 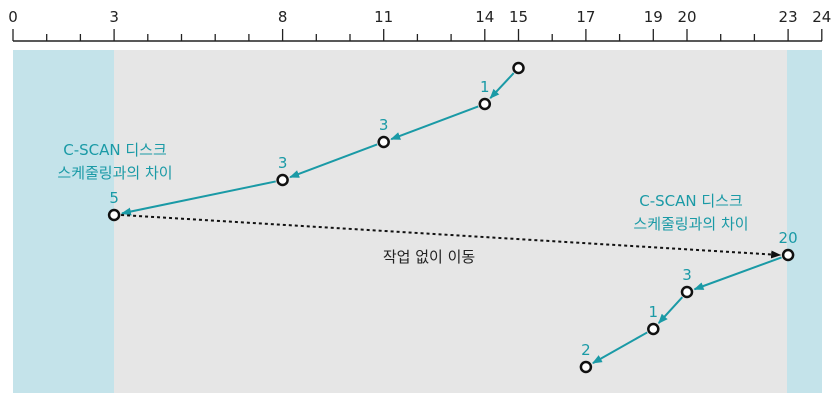 I want to click on axis-ticks, so click(x=417, y=35).